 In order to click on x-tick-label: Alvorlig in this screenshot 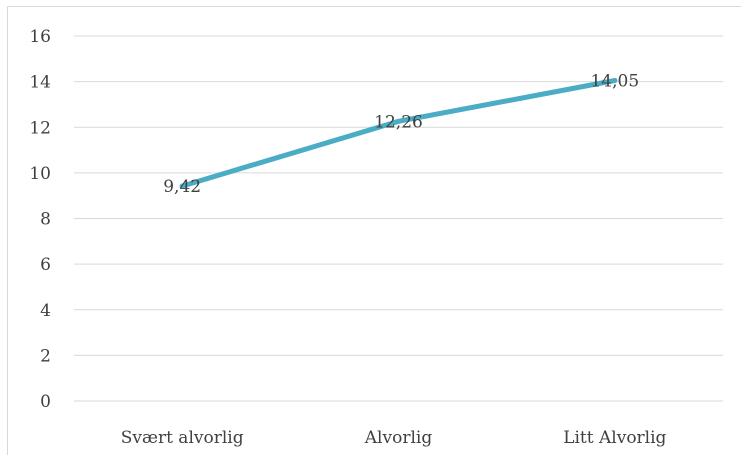, I will do `click(398, 438)`.